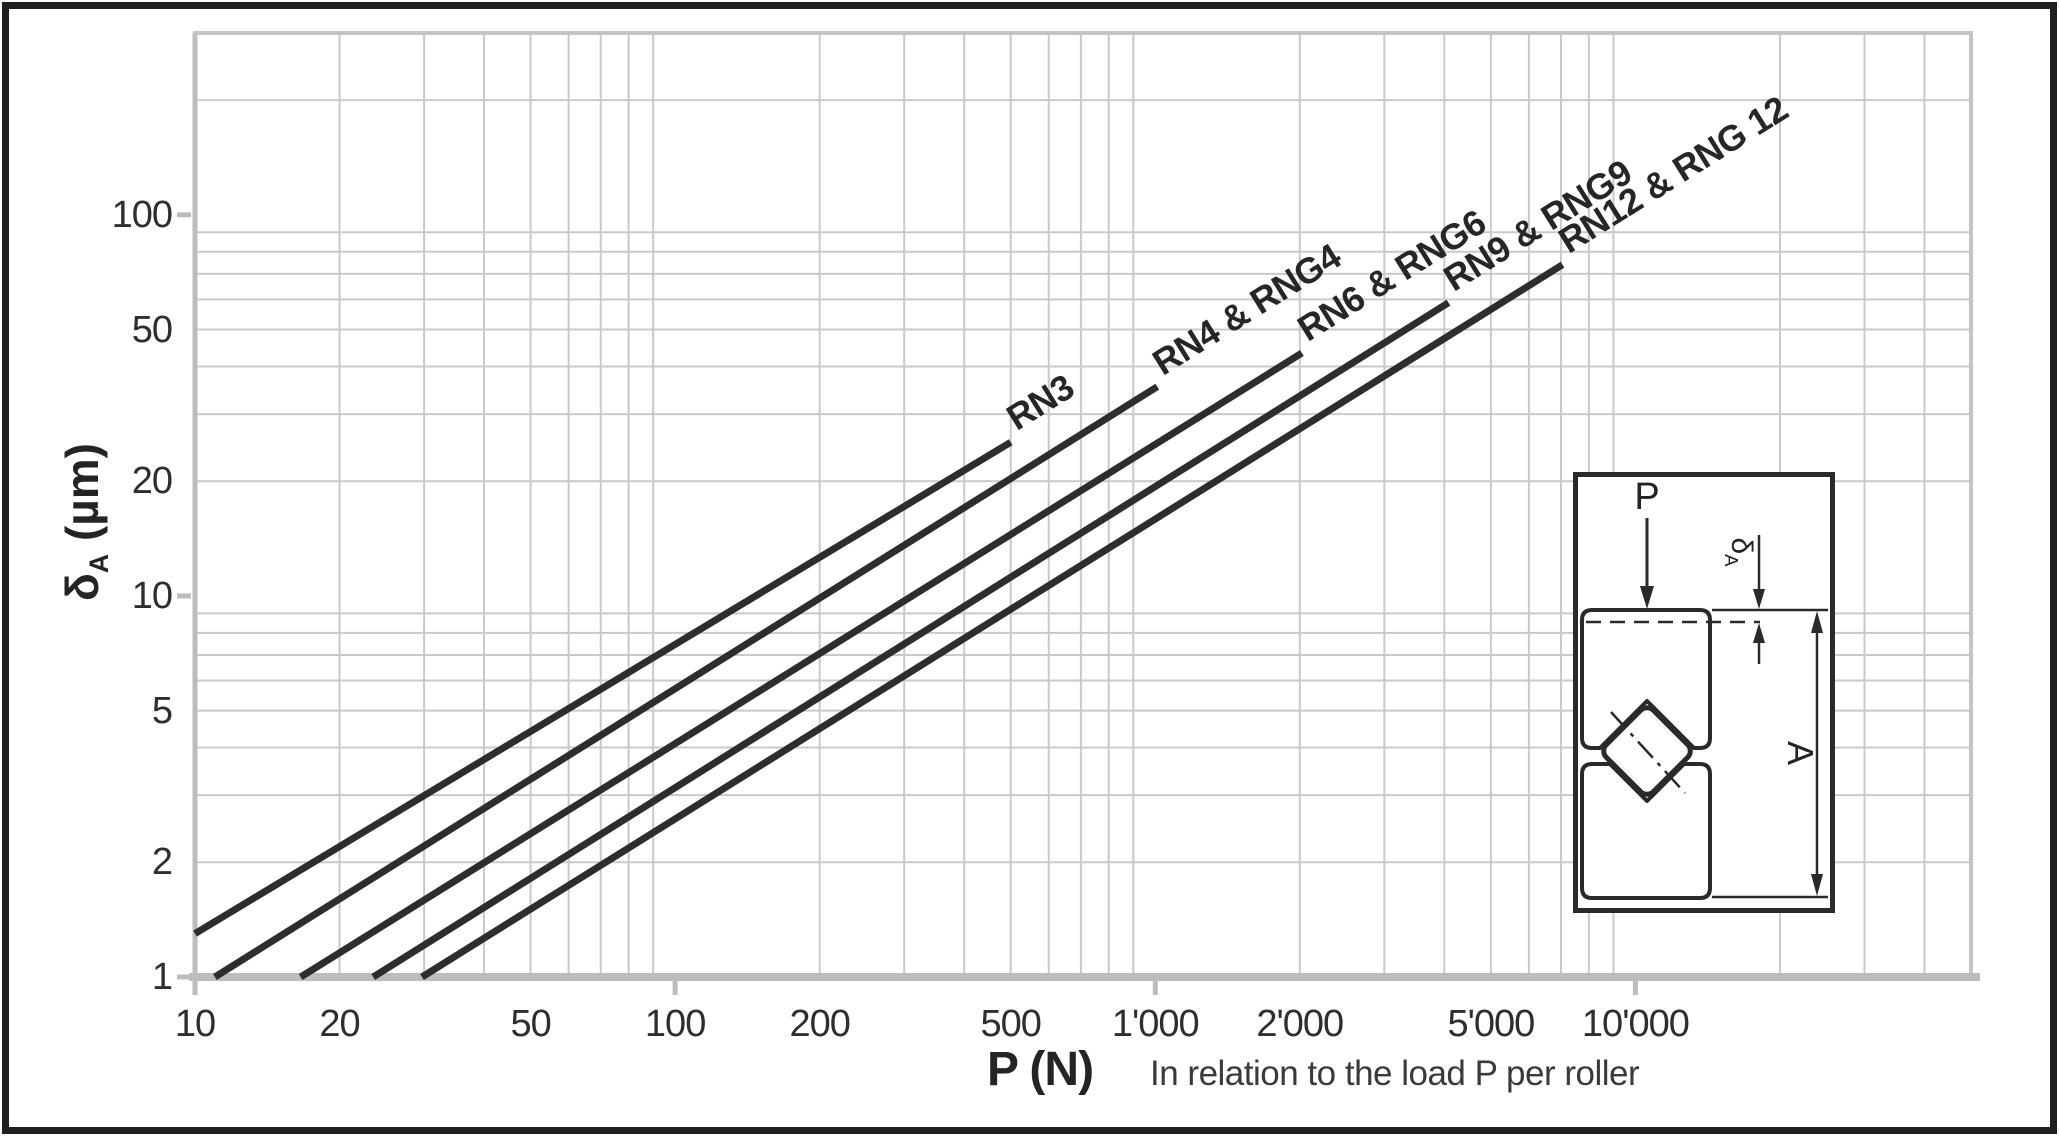  I want to click on x-tick-label-5000: 5'000, so click(1491, 1024).